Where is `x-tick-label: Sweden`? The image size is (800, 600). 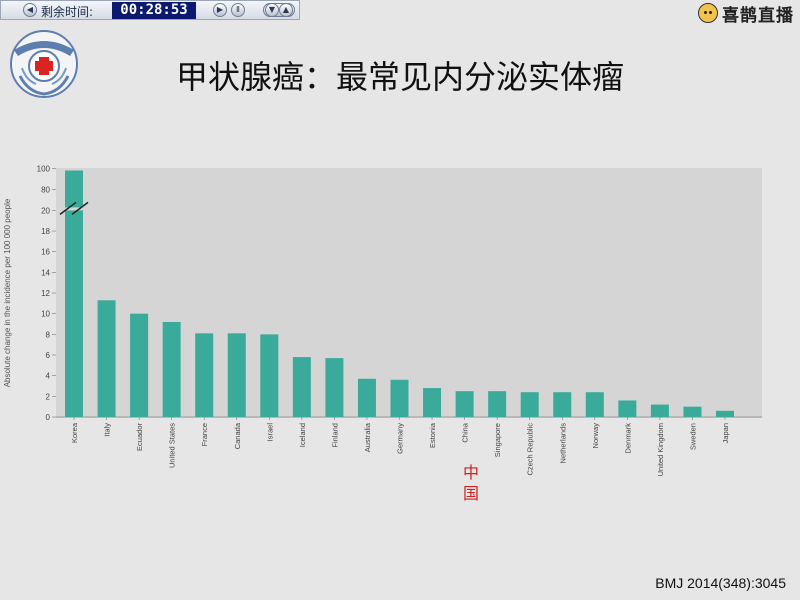 x-tick-label: Sweden is located at coordinates (692, 436).